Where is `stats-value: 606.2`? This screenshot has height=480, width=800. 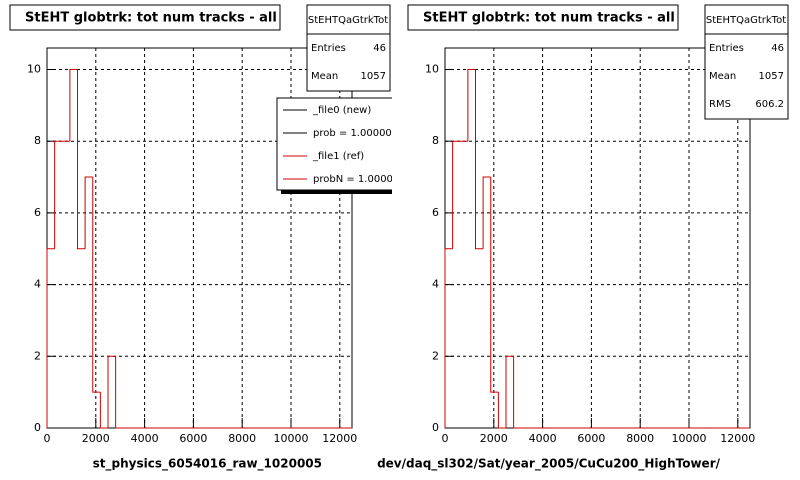 stats-value: 606.2 is located at coordinates (769, 104).